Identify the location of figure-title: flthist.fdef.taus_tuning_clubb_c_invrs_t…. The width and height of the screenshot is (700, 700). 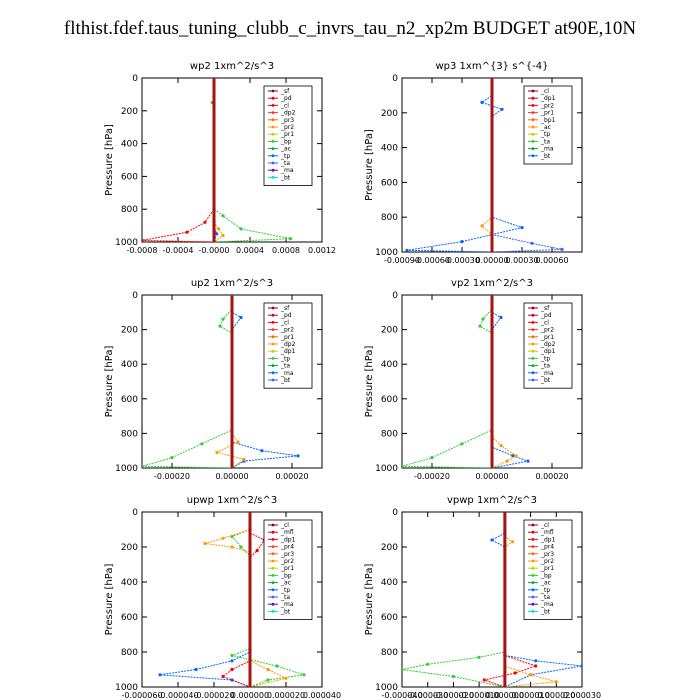
(350, 28).